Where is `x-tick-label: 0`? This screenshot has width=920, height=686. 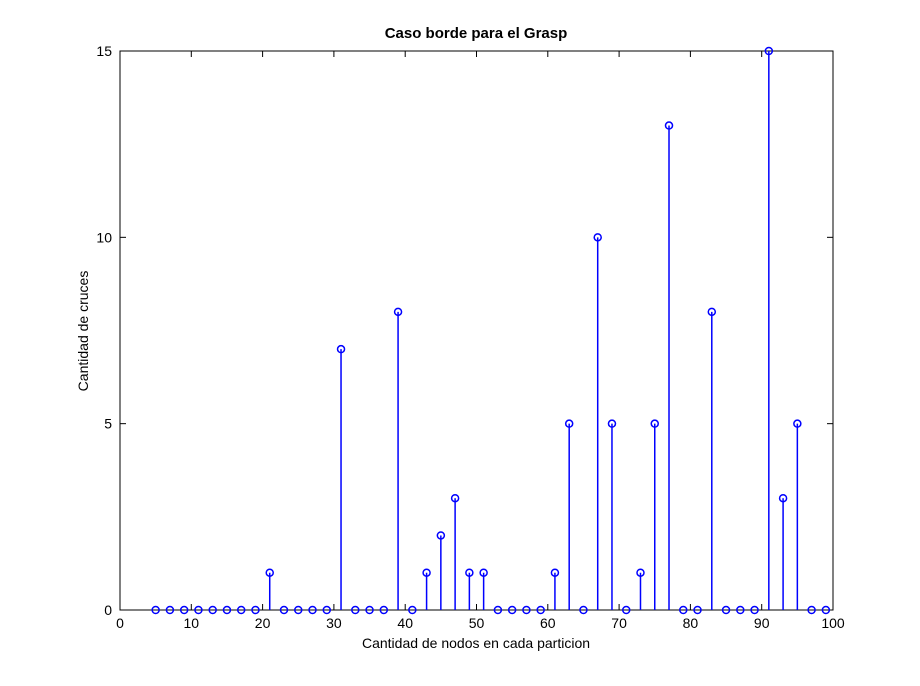 x-tick-label: 0 is located at coordinates (120, 623).